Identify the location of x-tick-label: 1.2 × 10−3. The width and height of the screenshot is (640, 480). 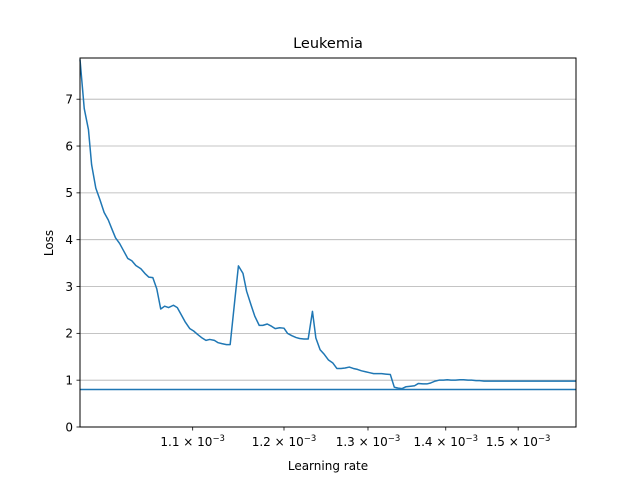
(284, 441).